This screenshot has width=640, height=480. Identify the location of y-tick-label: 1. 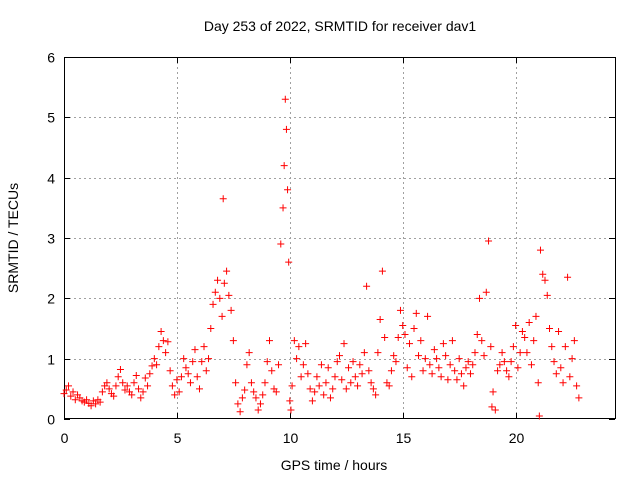
(51, 360).